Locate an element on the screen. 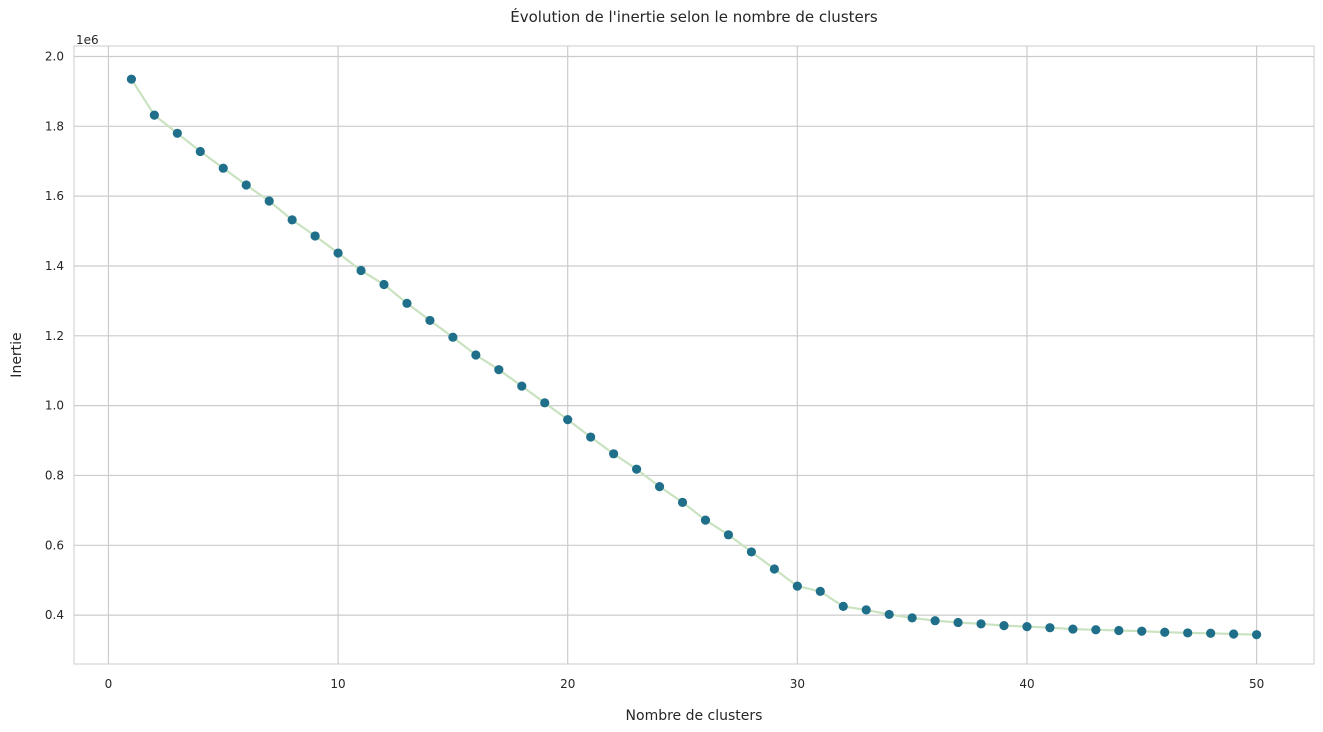 The height and width of the screenshot is (732, 1323). x-axis-label: Nombre de clusters is located at coordinates (694, 716).